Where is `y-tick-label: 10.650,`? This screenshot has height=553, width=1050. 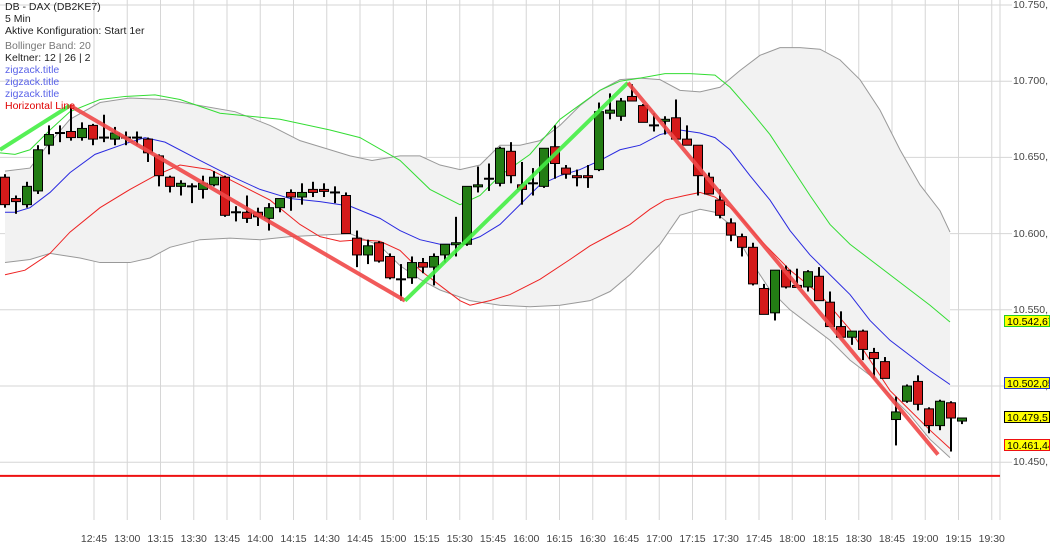
y-tick-label: 10.650, is located at coordinates (1031, 157).